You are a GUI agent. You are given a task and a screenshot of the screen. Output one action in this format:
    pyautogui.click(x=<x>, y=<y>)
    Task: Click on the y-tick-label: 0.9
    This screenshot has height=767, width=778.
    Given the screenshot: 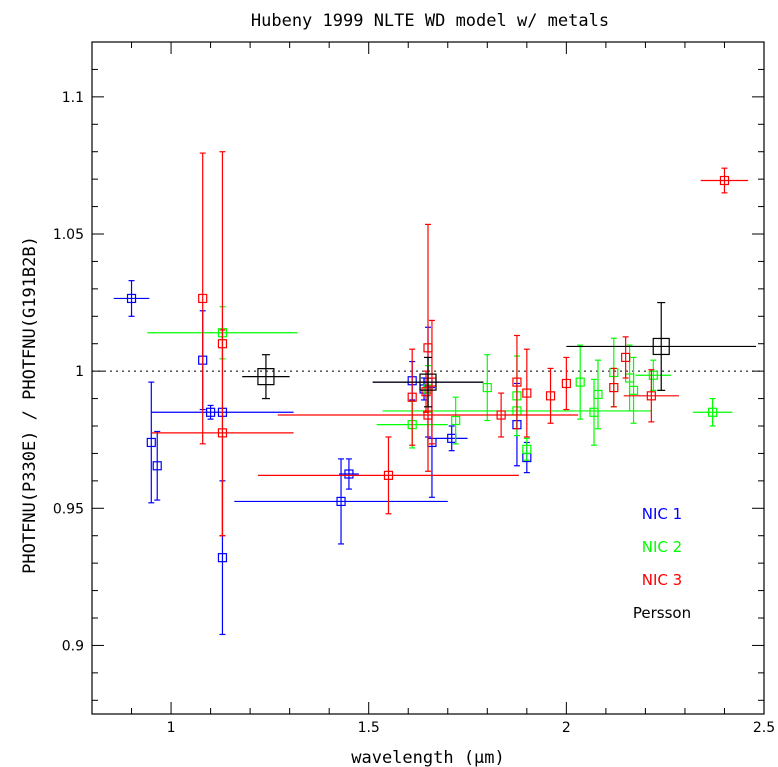 What is the action you would take?
    pyautogui.click(x=73, y=646)
    